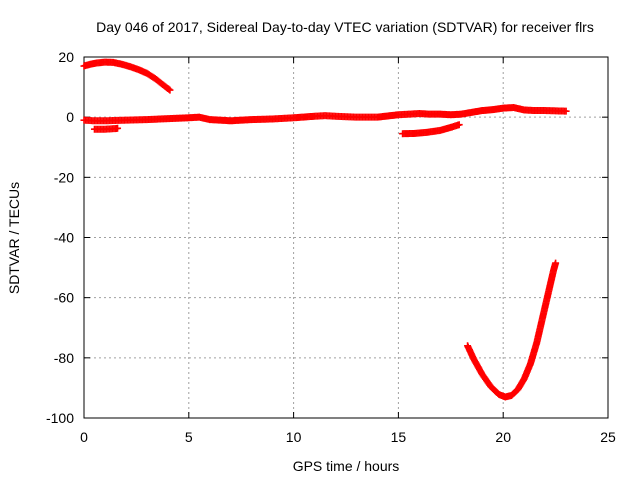 This screenshot has width=640, height=480. I want to click on y-tick-label: -60, so click(64, 298).